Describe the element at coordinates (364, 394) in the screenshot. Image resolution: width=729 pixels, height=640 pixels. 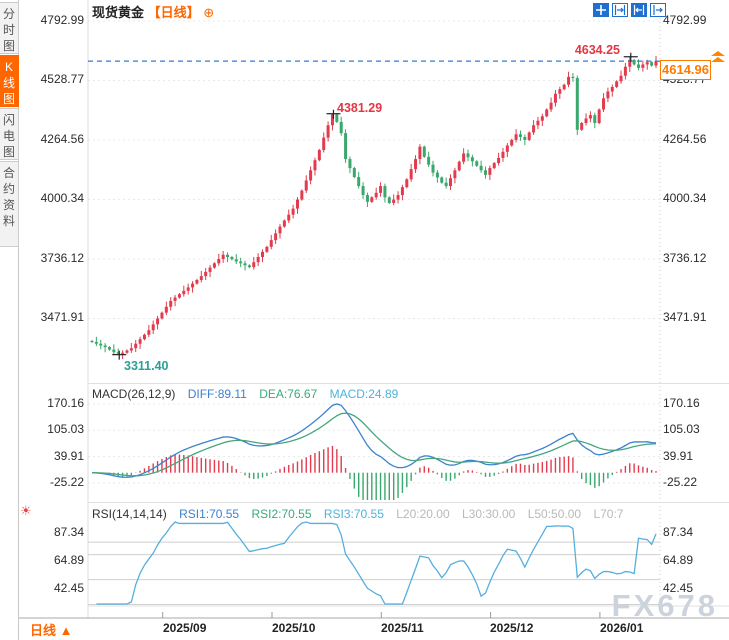
I see `macd-macd-value: MACD:24.89` at that location.